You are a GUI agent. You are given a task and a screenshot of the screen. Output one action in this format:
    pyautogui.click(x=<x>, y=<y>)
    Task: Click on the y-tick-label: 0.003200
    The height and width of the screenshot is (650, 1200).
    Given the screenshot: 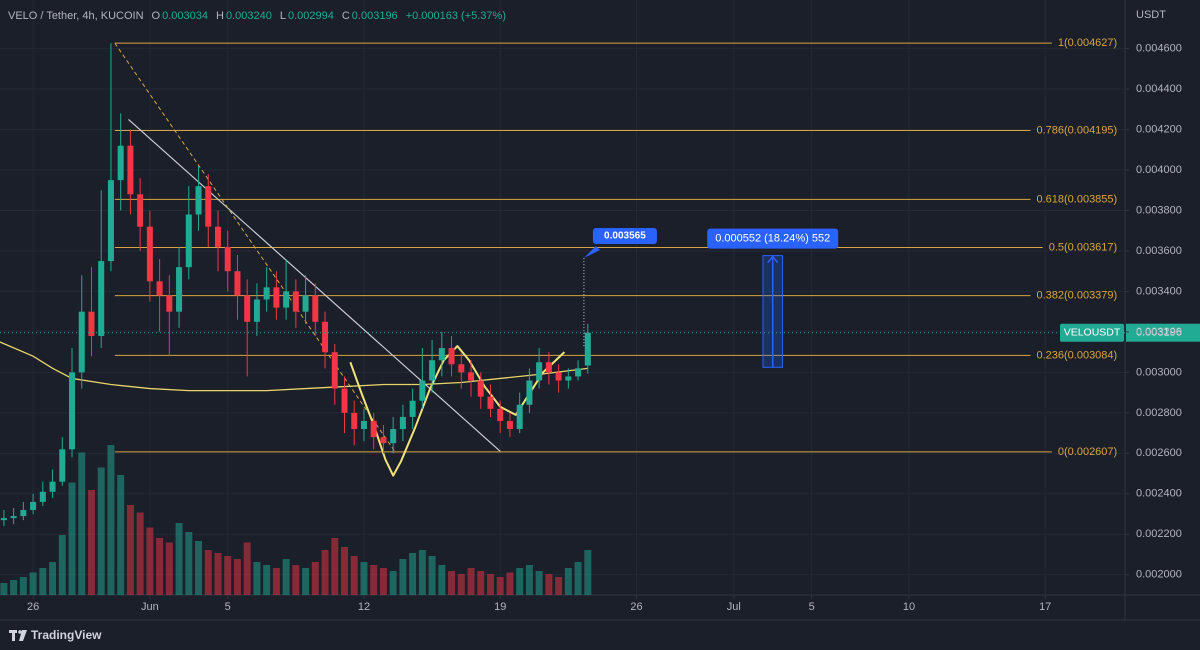 What is the action you would take?
    pyautogui.click(x=1159, y=332)
    